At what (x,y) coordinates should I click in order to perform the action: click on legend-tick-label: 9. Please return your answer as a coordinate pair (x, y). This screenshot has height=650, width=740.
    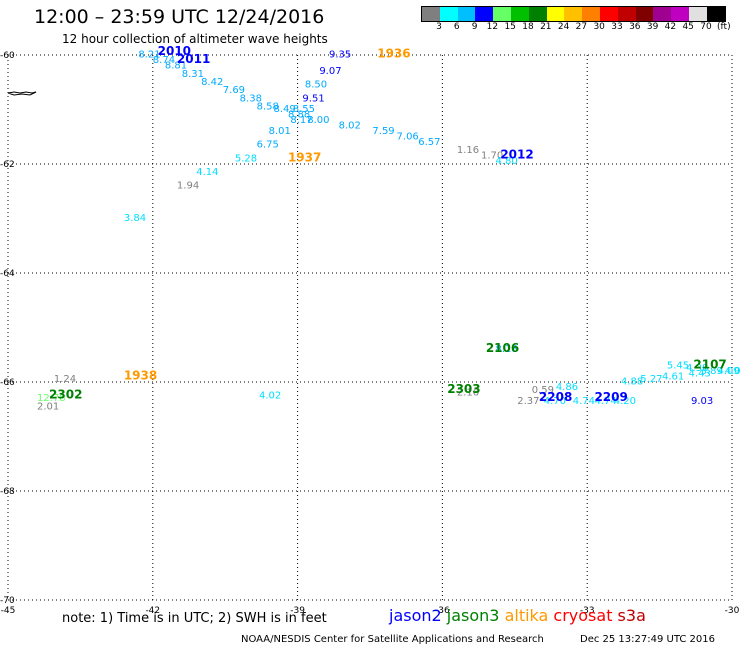
    Looking at the image, I should click on (474, 27).